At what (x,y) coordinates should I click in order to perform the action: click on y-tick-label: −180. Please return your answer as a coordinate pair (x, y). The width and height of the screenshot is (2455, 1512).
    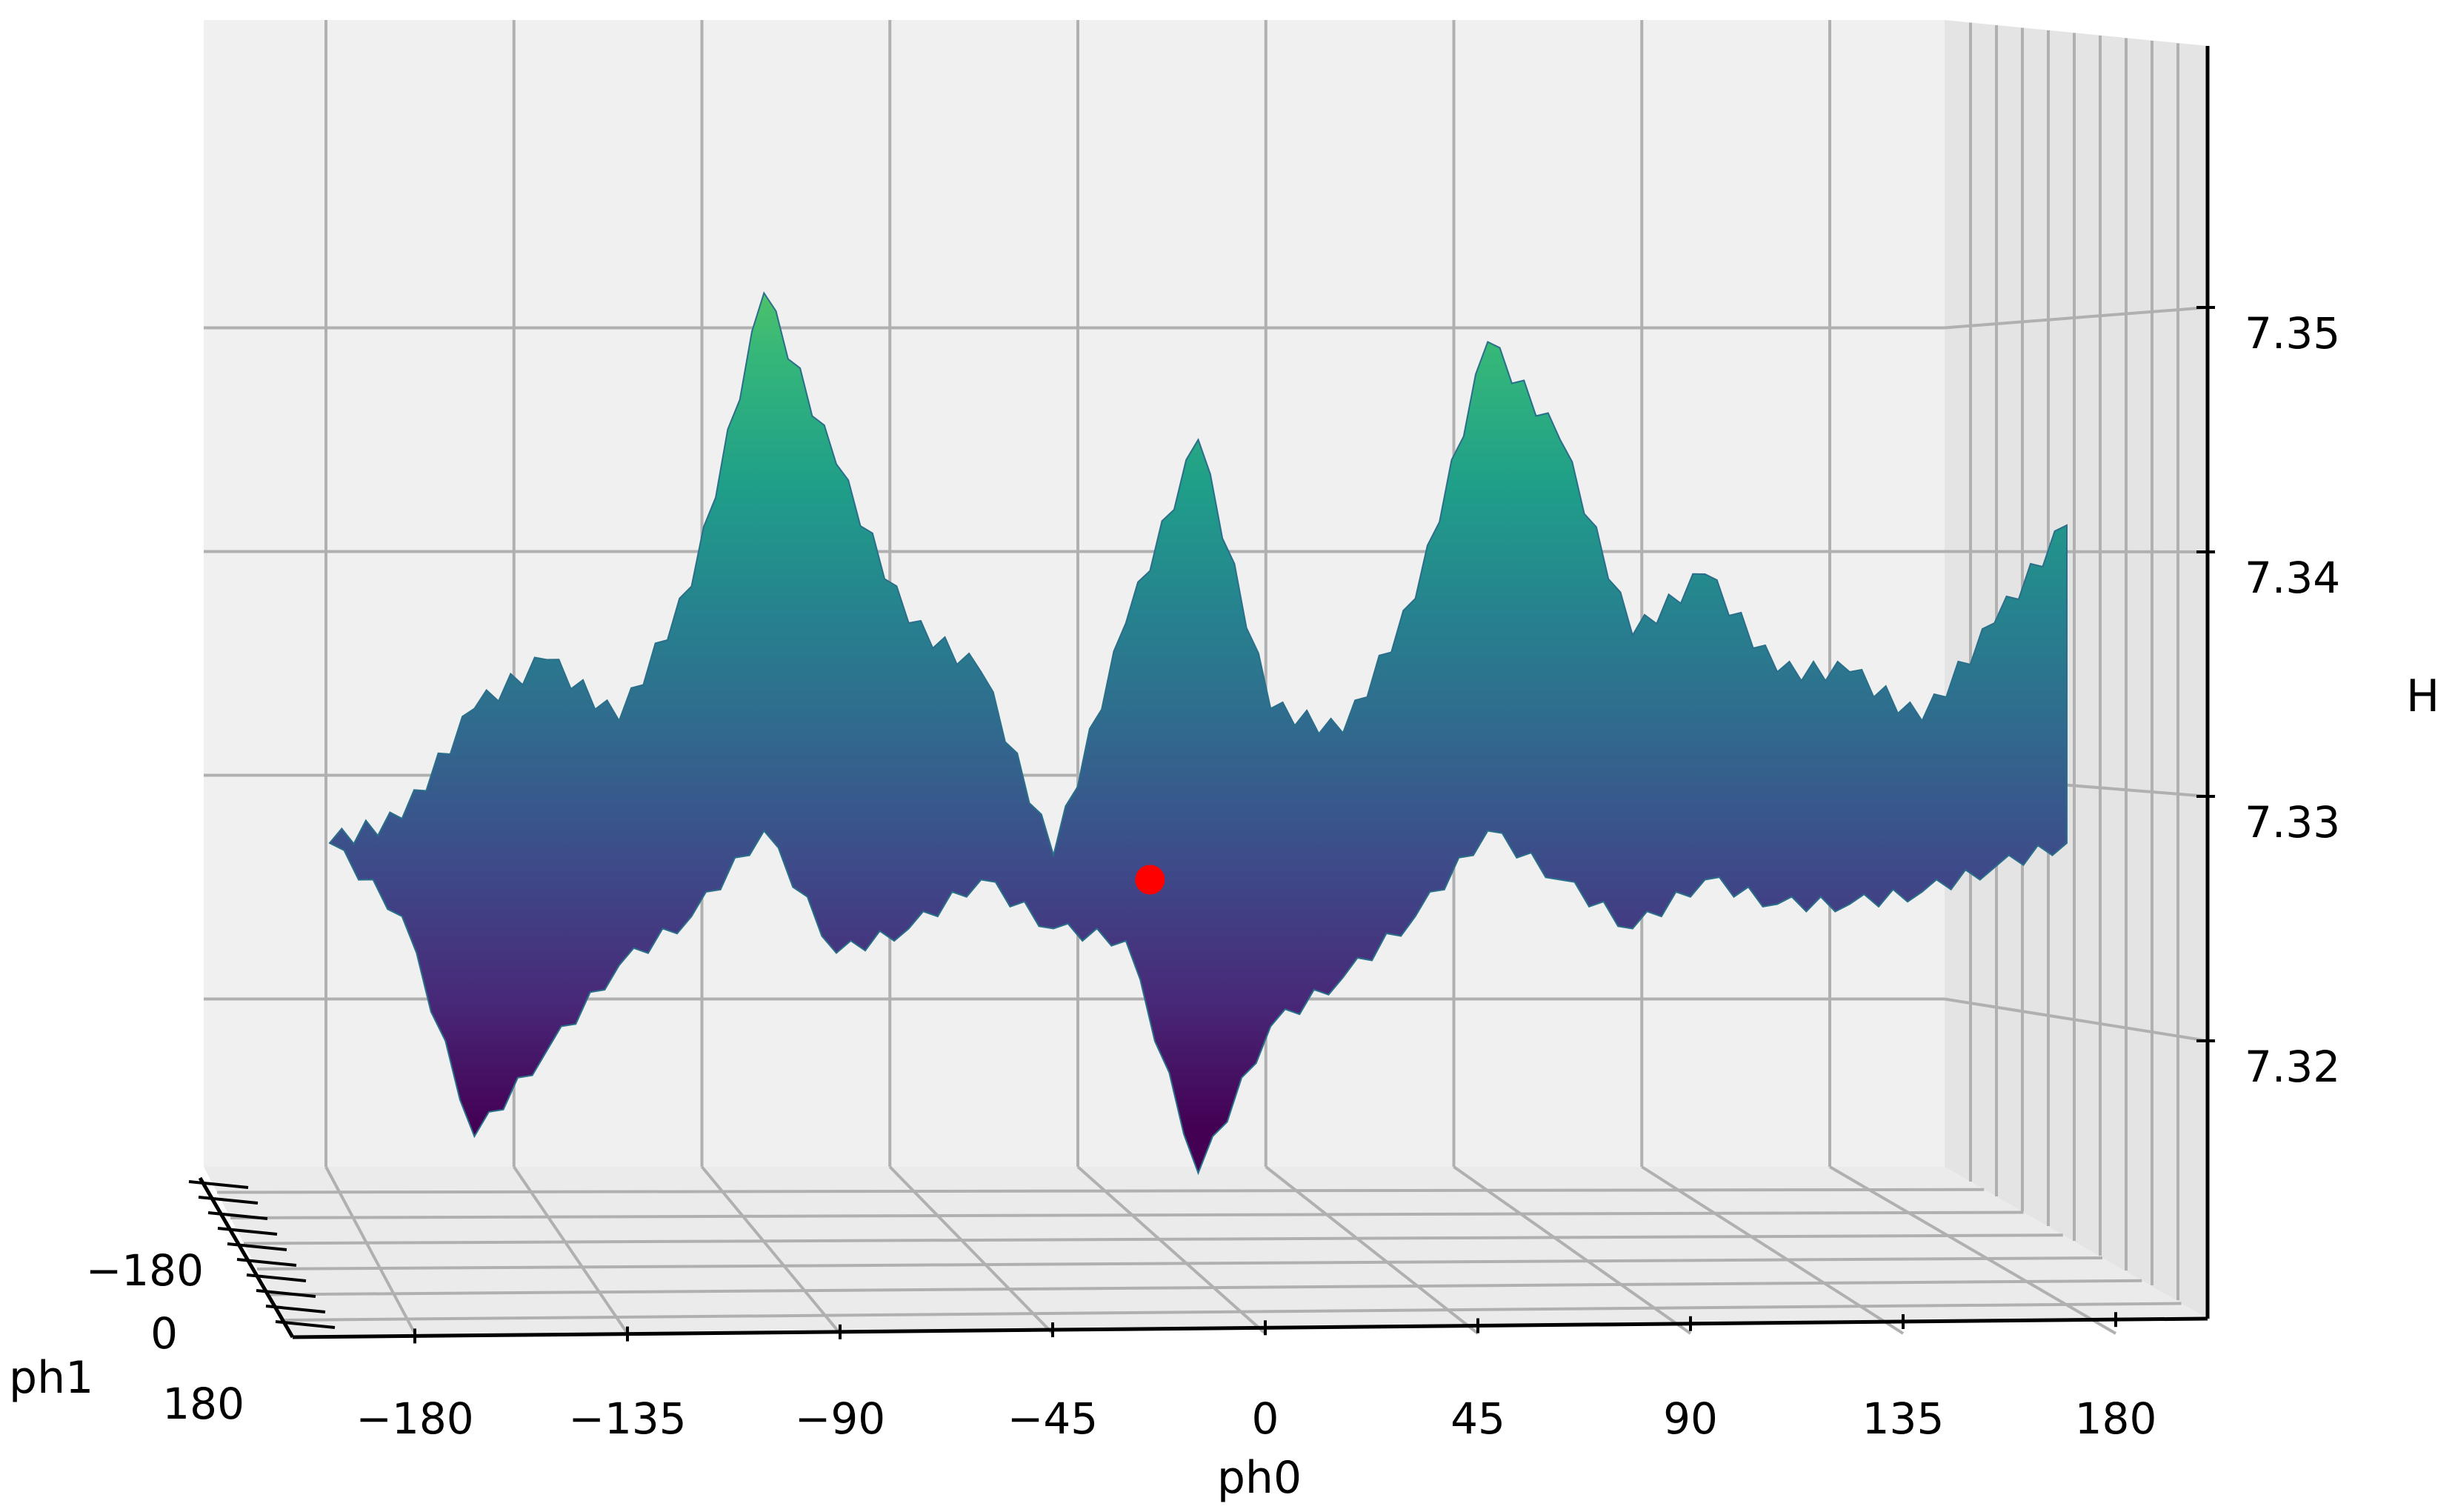
    Looking at the image, I should click on (145, 1271).